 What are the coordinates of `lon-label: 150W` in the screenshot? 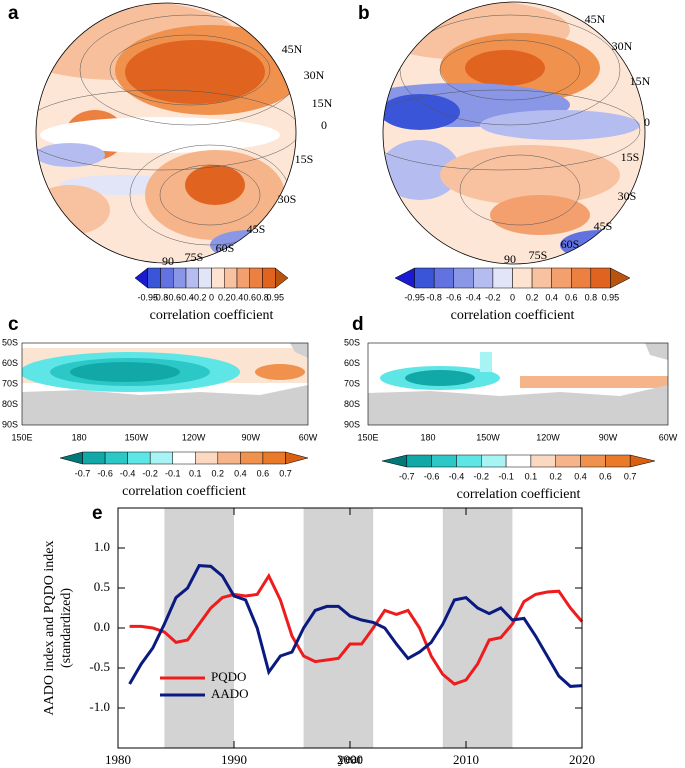 It's located at (137, 437).